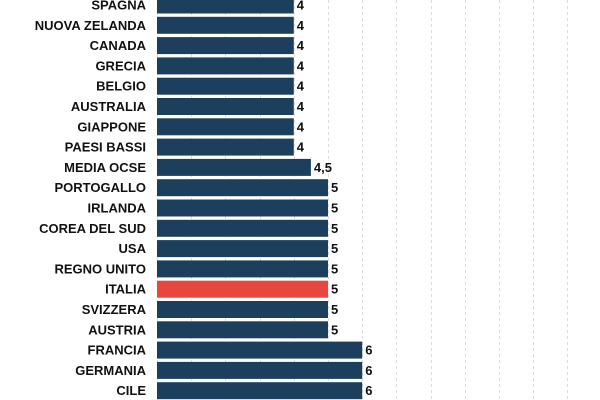  Describe the element at coordinates (368, 350) in the screenshot. I see `value-label-francia: 6` at that location.